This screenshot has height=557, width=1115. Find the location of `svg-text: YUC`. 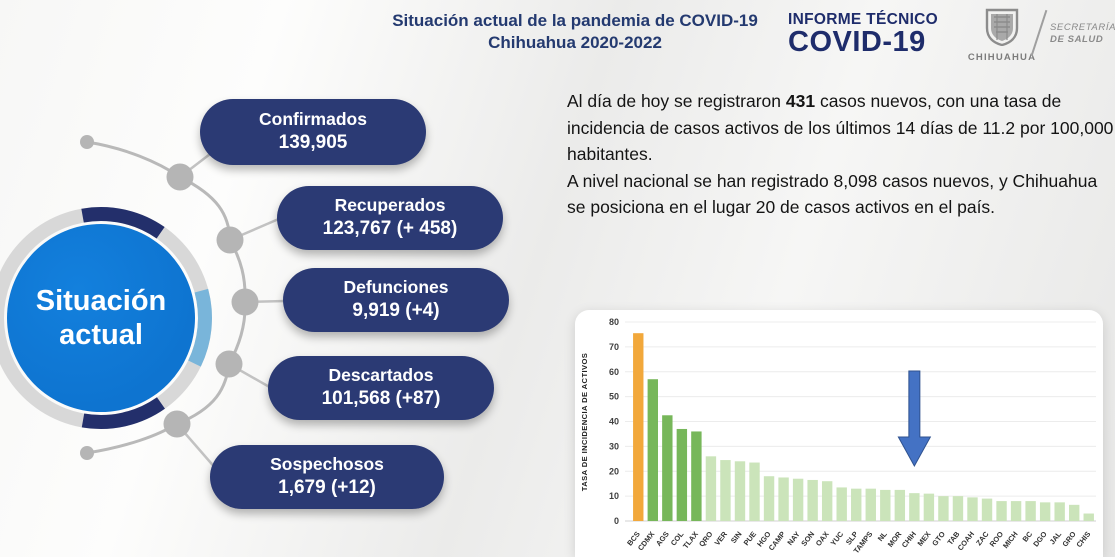

svg-text: YUC is located at coordinates (837, 538).